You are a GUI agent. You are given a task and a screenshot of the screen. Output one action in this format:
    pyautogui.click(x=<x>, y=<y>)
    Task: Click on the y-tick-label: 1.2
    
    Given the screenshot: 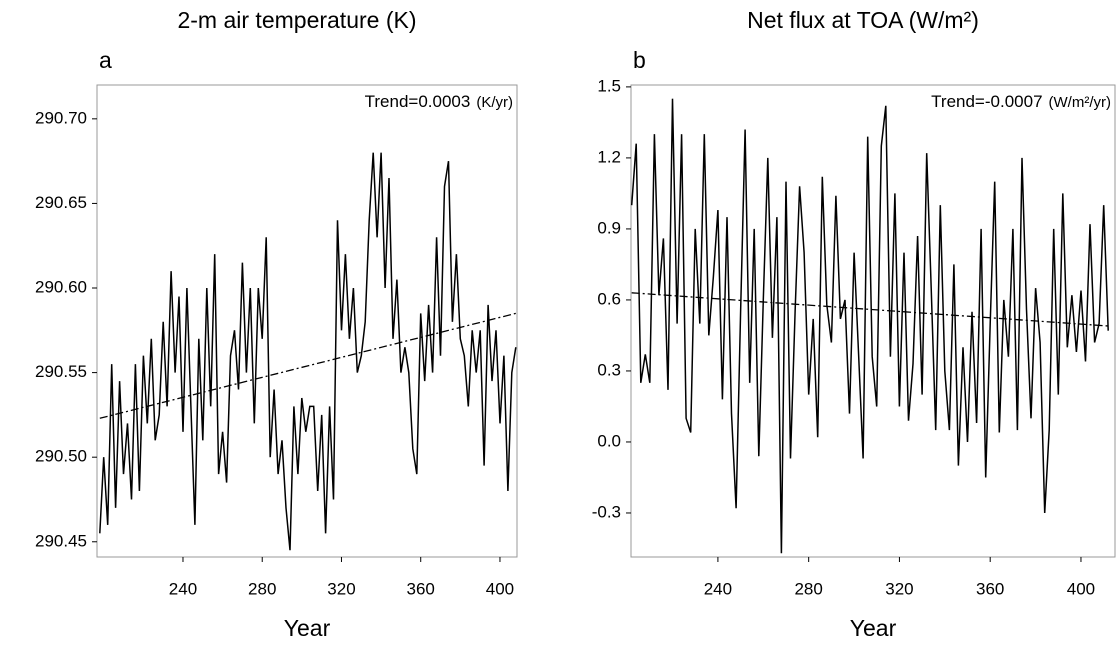 What is the action you would take?
    pyautogui.click(x=609, y=156)
    